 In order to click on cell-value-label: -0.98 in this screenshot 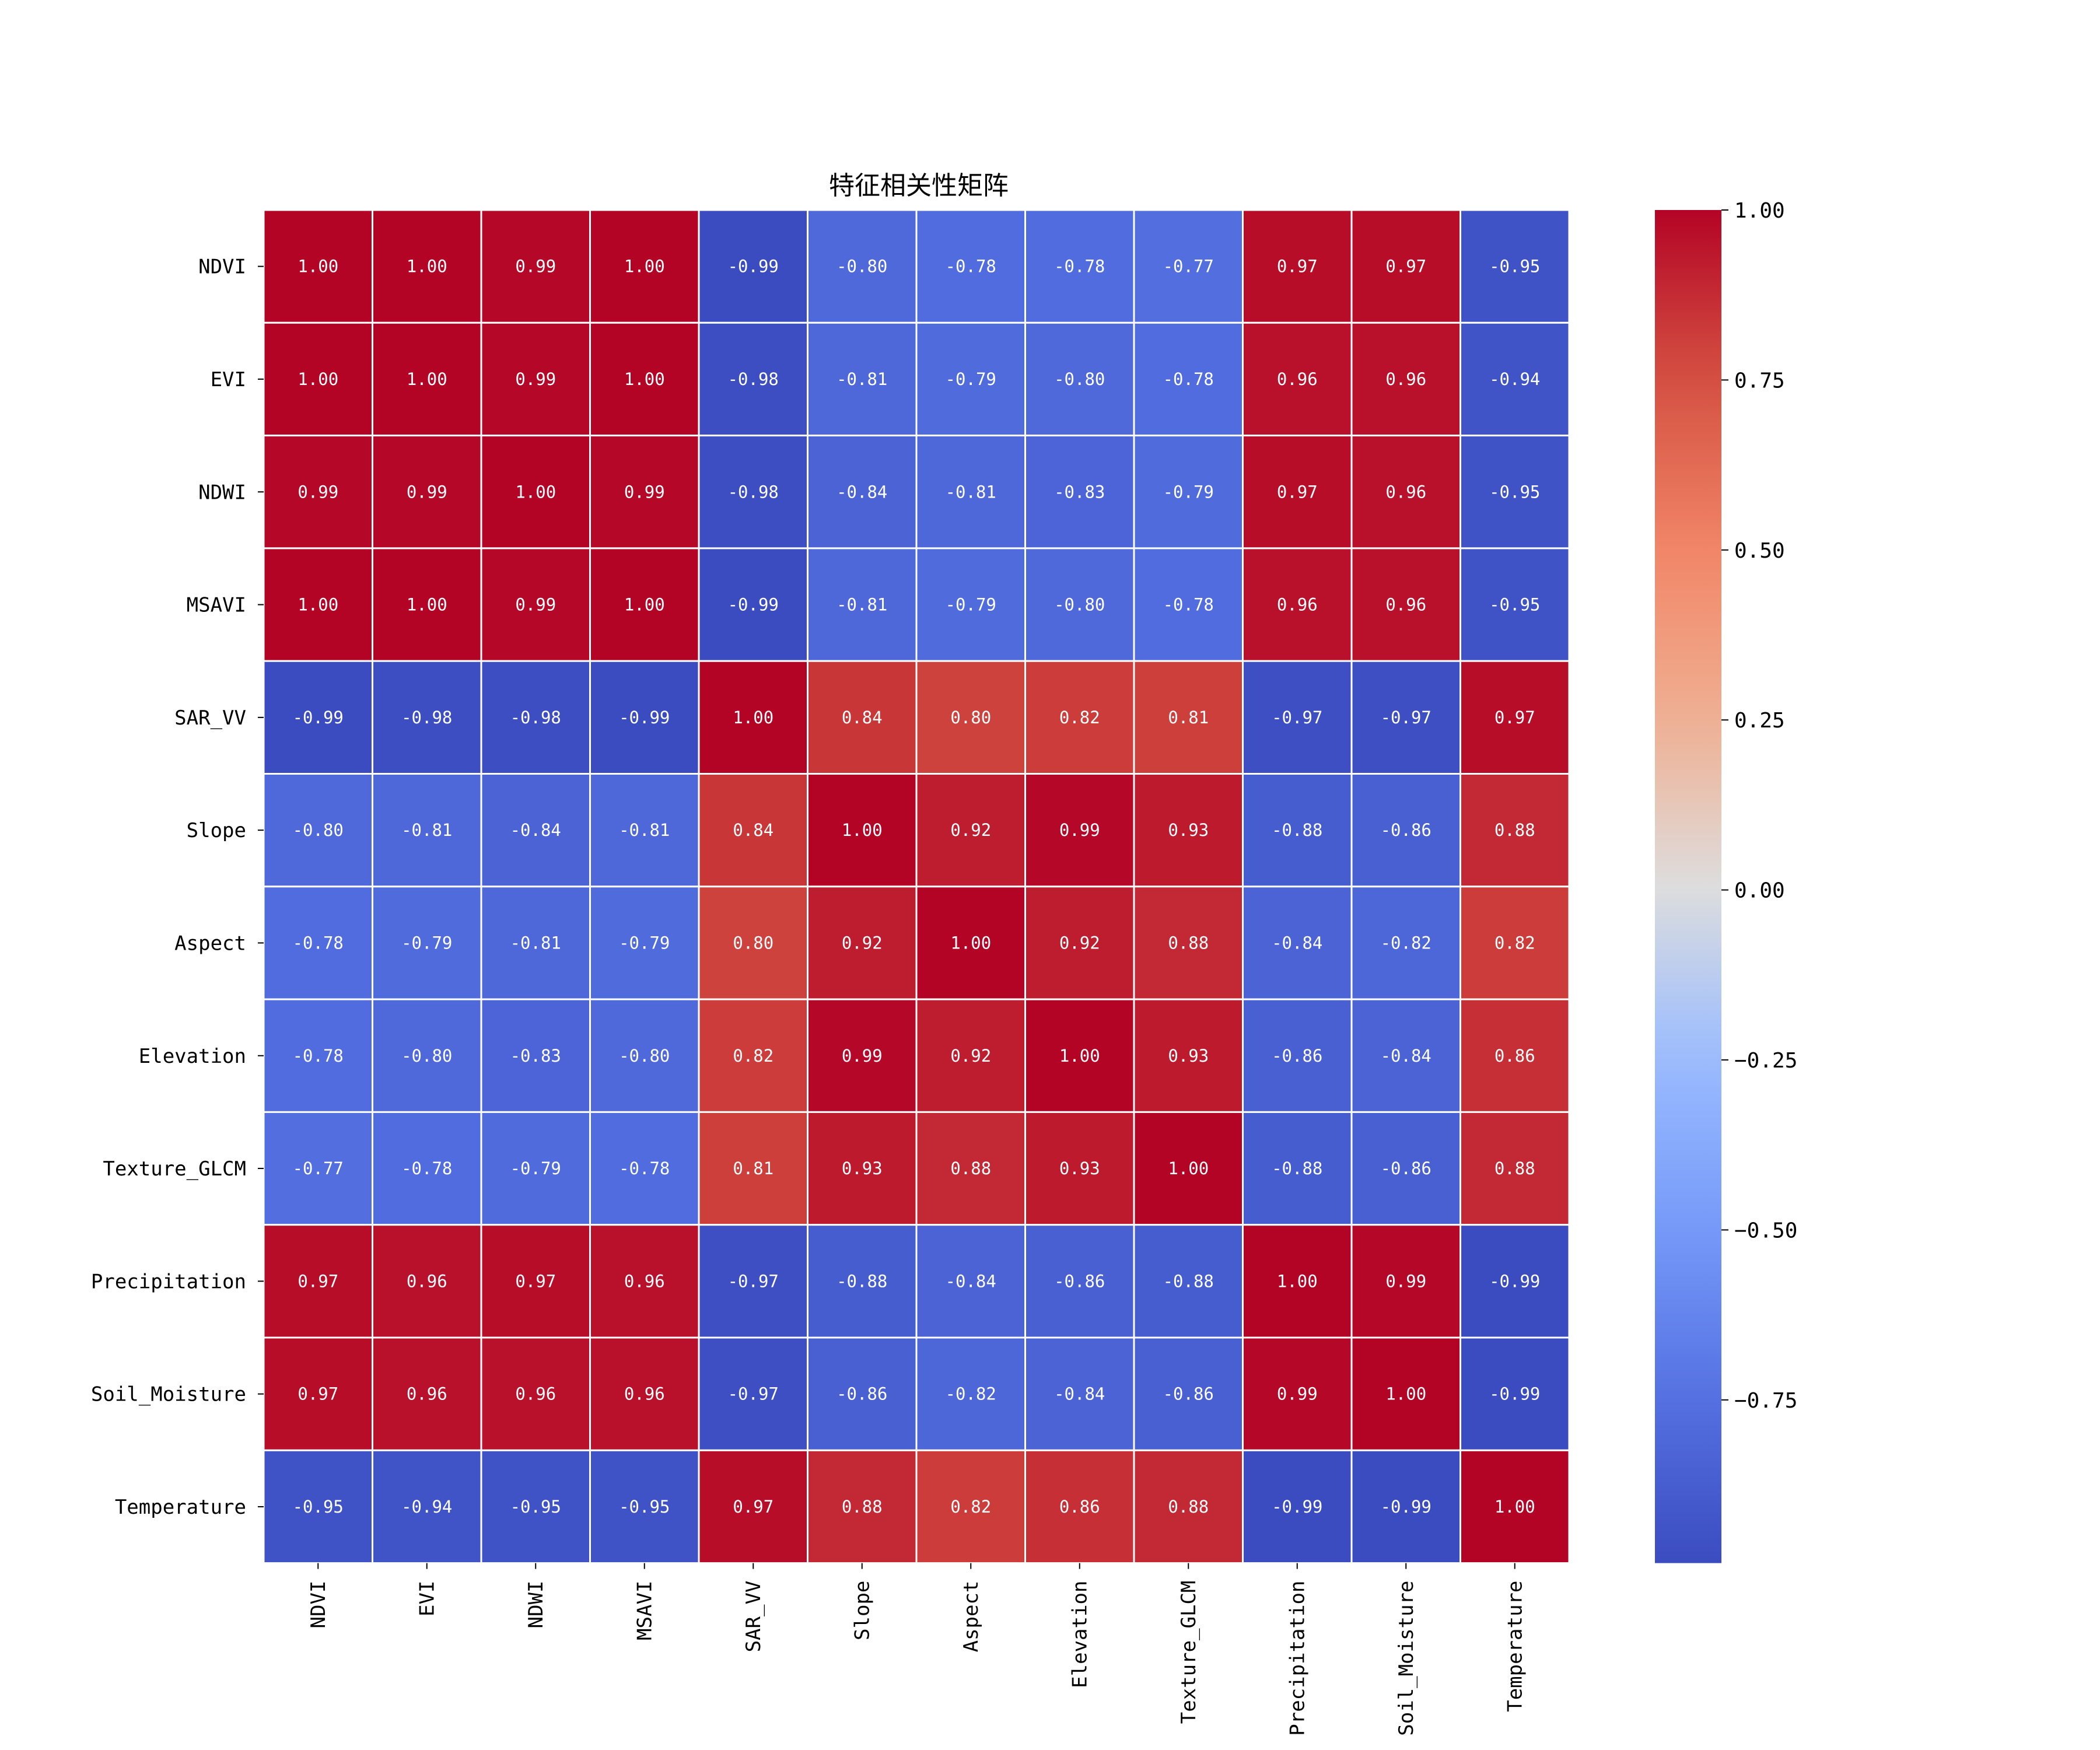, I will do `click(753, 492)`.